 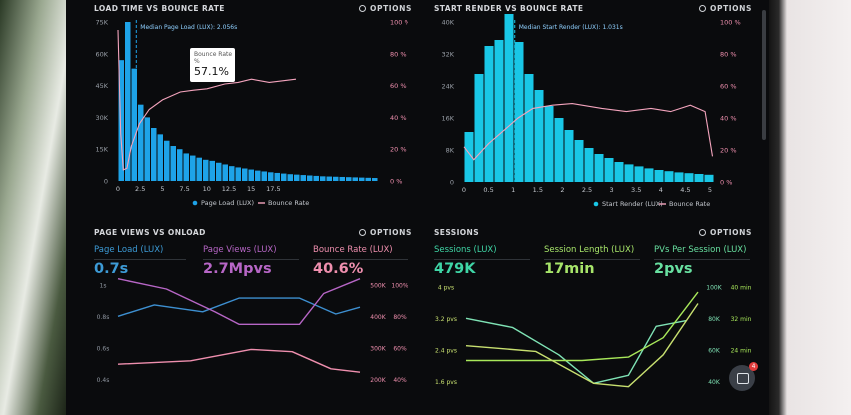 What do you see at coordinates (101, 23) in the screenshot?
I see `y-tick-label: 75K` at bounding box center [101, 23].